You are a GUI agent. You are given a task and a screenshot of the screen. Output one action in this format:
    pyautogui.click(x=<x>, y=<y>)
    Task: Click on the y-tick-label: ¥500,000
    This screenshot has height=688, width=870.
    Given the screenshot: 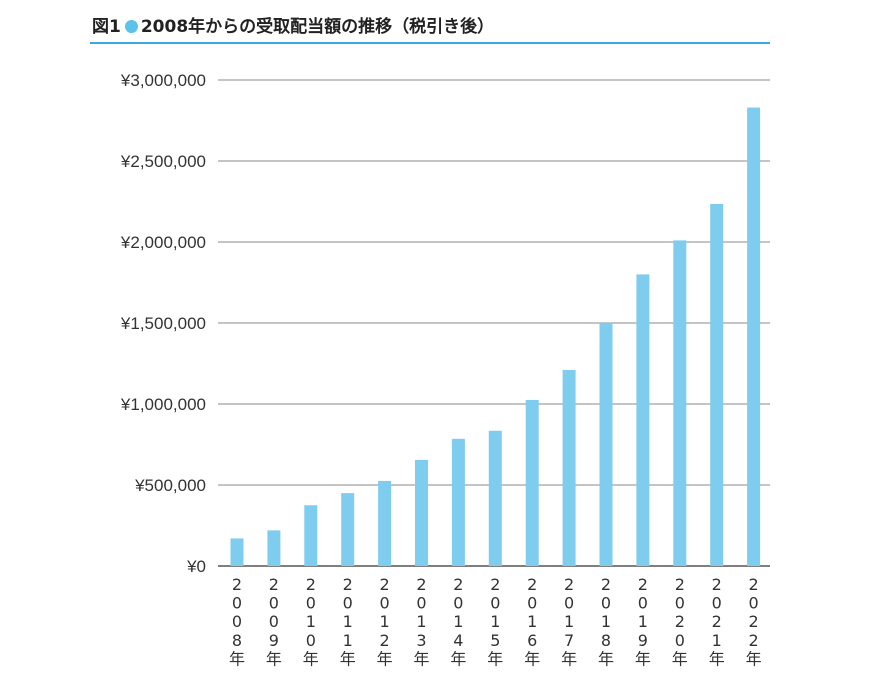 What is the action you would take?
    pyautogui.click(x=170, y=485)
    